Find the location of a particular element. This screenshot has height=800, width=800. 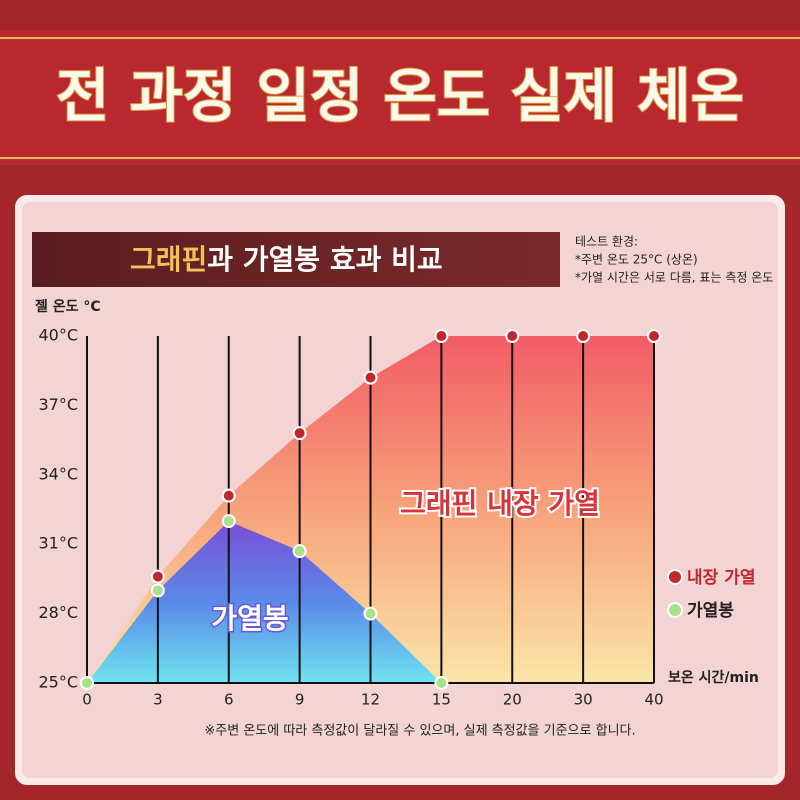

subtitle-rest: 과 가열봉 효과 비교 is located at coordinates (324, 259).